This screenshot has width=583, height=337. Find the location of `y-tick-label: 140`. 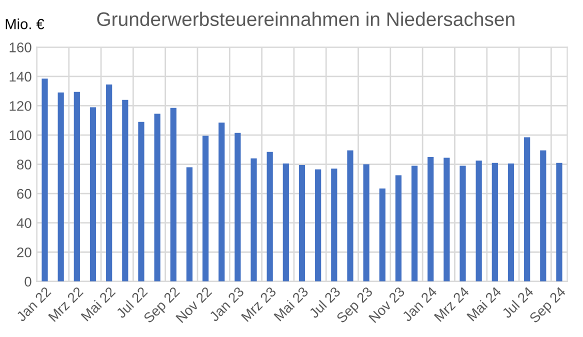

y-tick-label: 140 is located at coordinates (21, 77).